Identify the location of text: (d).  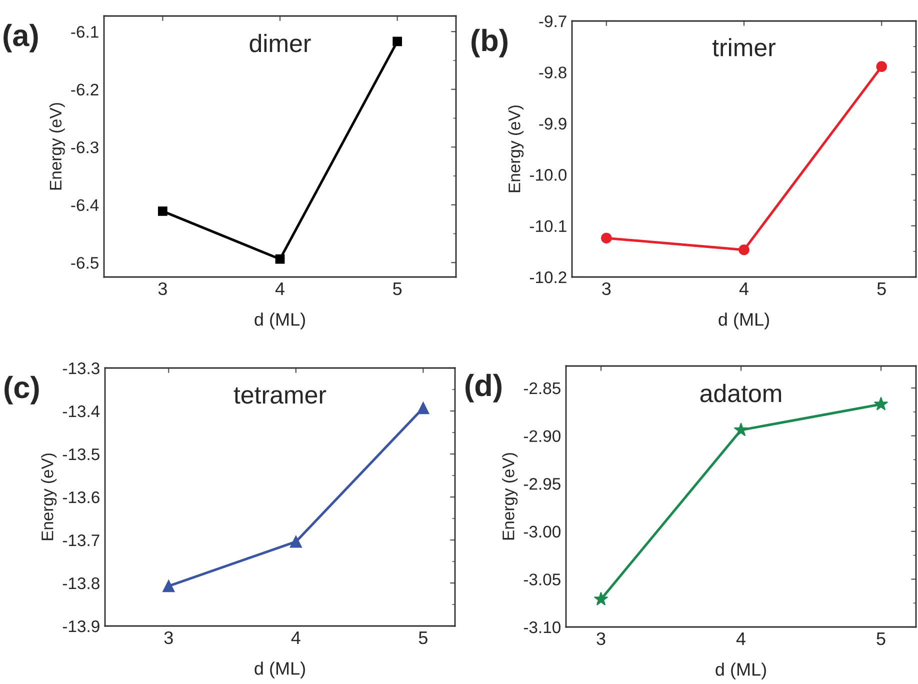
(484, 388).